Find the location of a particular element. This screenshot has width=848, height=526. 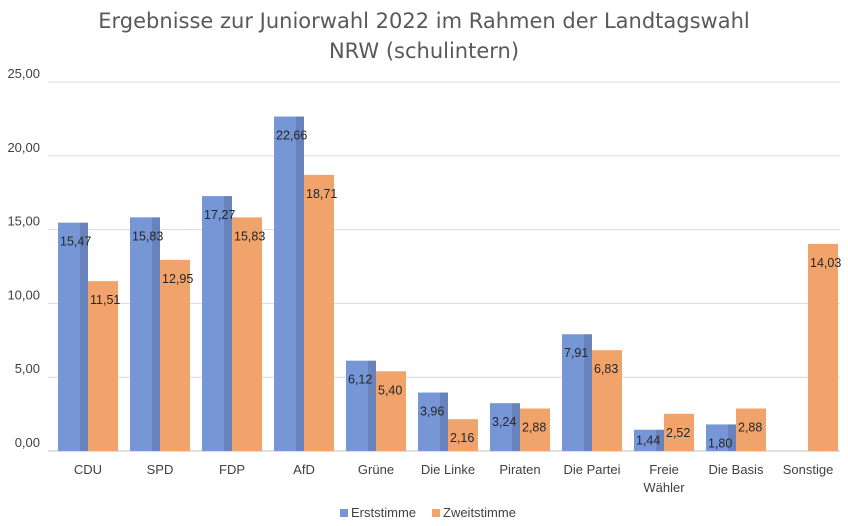

legend-swatch-erststimme is located at coordinates (344, 513).